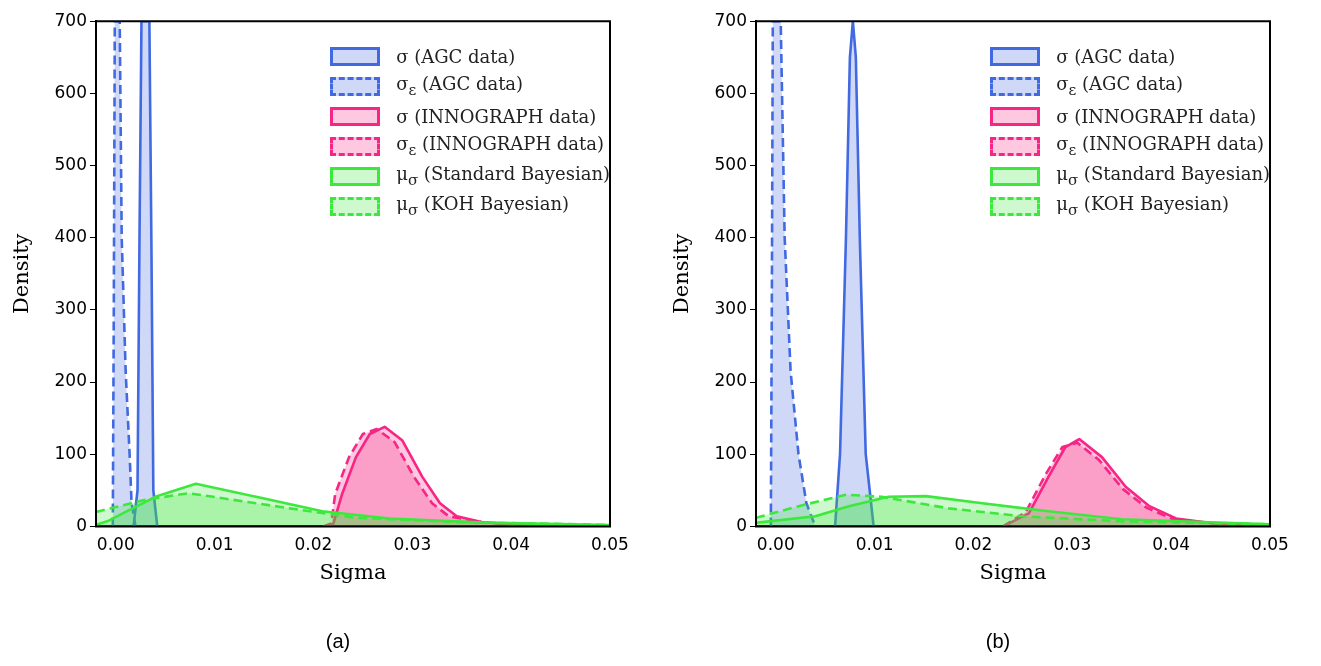 Image resolution: width=1321 pixels, height=666 pixels. I want to click on text: (a), so click(338, 641).